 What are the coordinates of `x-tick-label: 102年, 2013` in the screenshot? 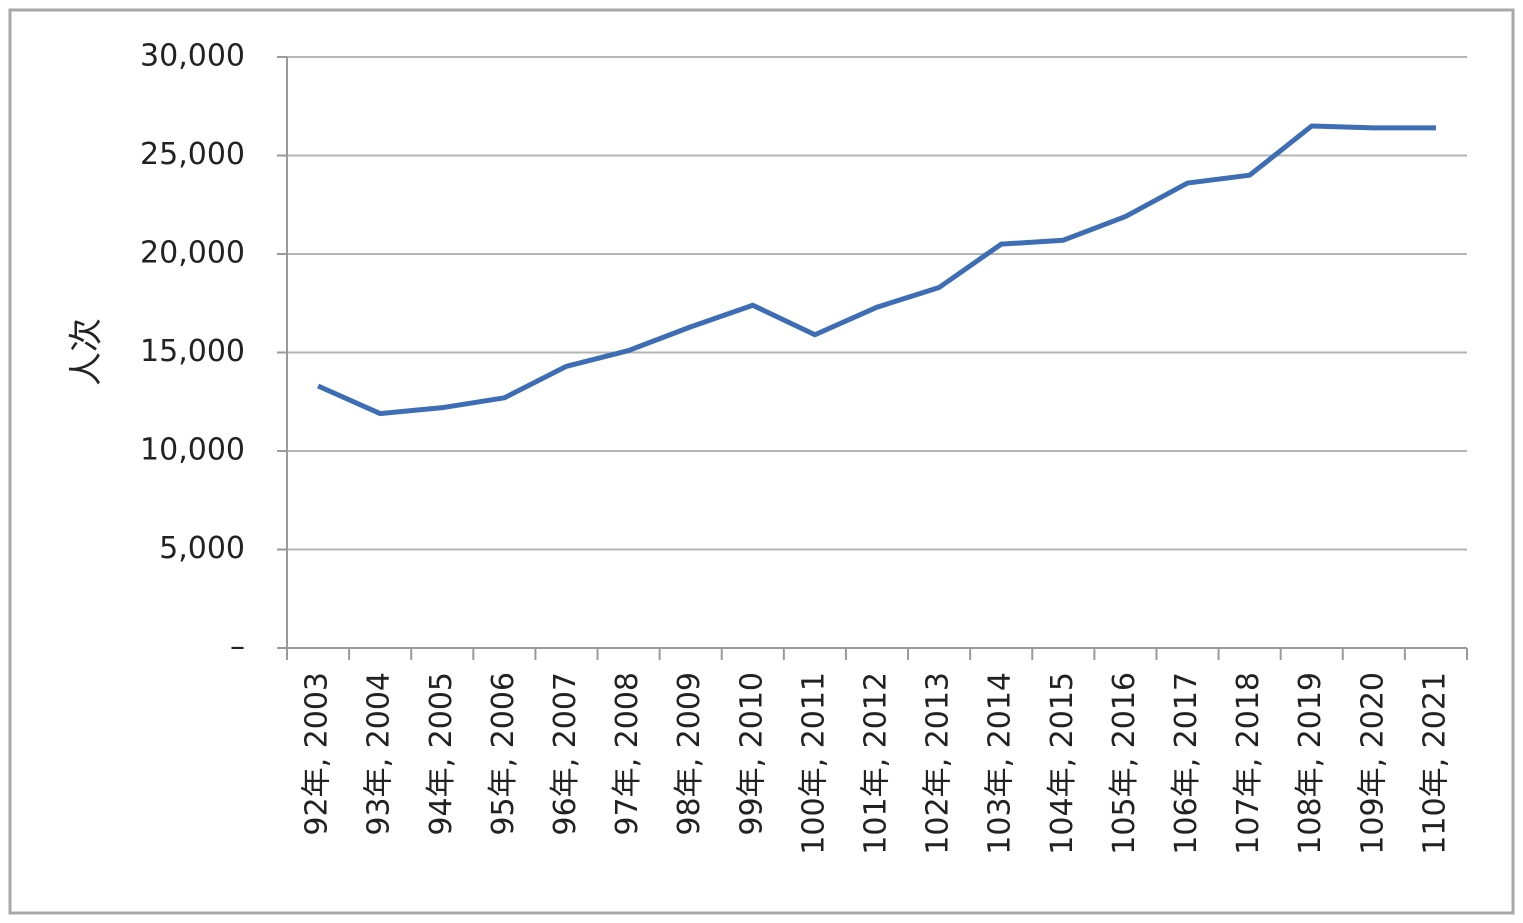 It's located at (938, 763).